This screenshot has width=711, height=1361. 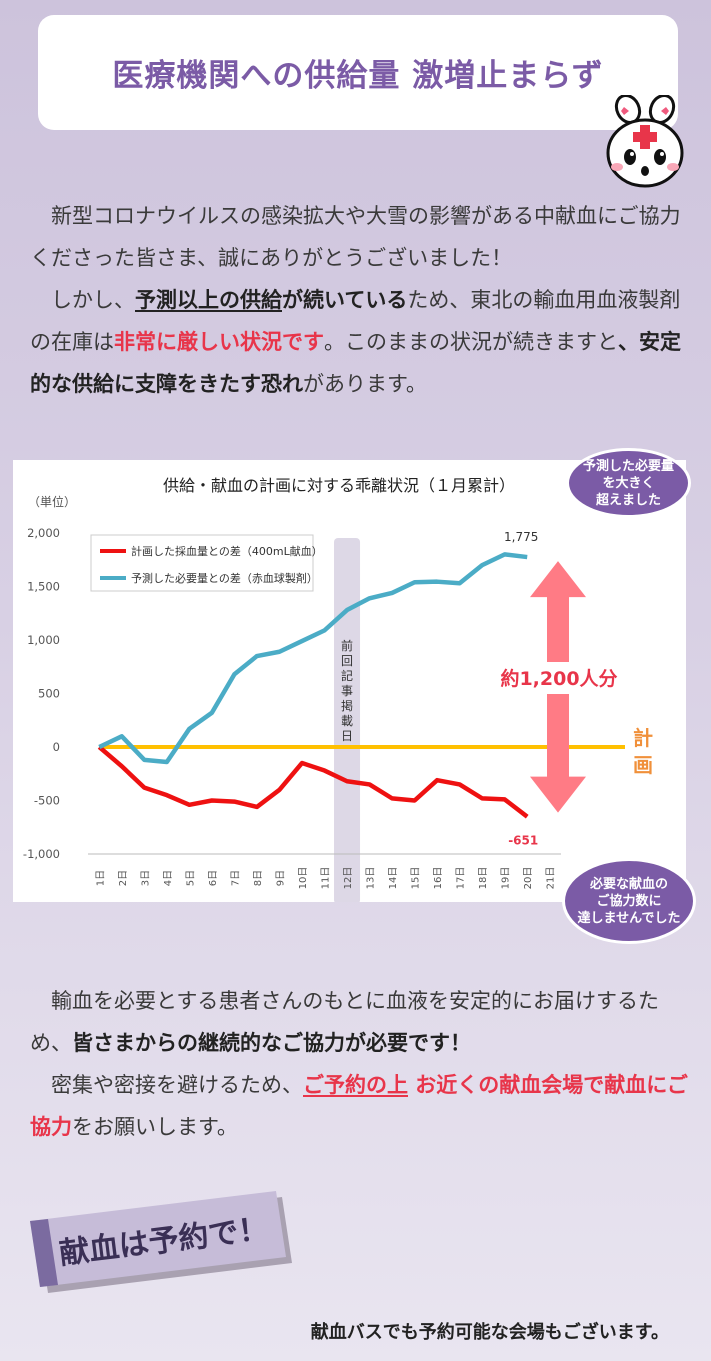 What do you see at coordinates (471, 342) in the screenshot?
I see `intro-text-span: 。このままの状況が続きますと` at bounding box center [471, 342].